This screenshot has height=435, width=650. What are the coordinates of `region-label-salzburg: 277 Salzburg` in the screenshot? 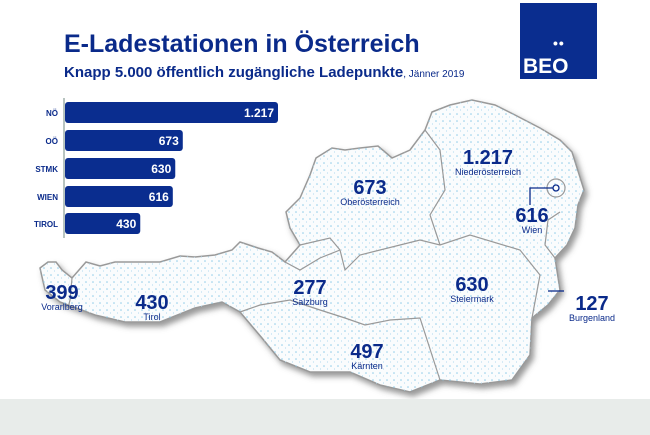 It's located at (310, 292).